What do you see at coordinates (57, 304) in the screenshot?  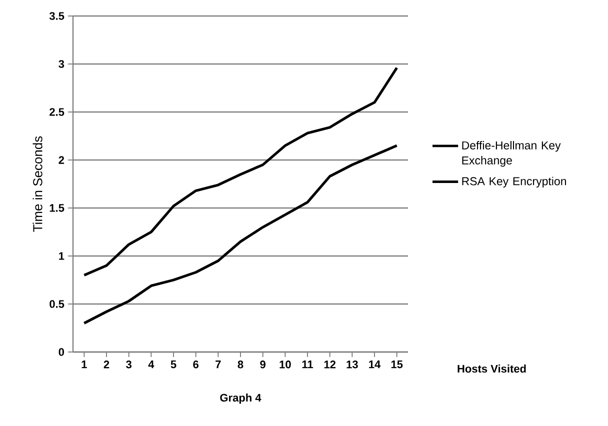 I see `y-tick-label: 0.5` at bounding box center [57, 304].